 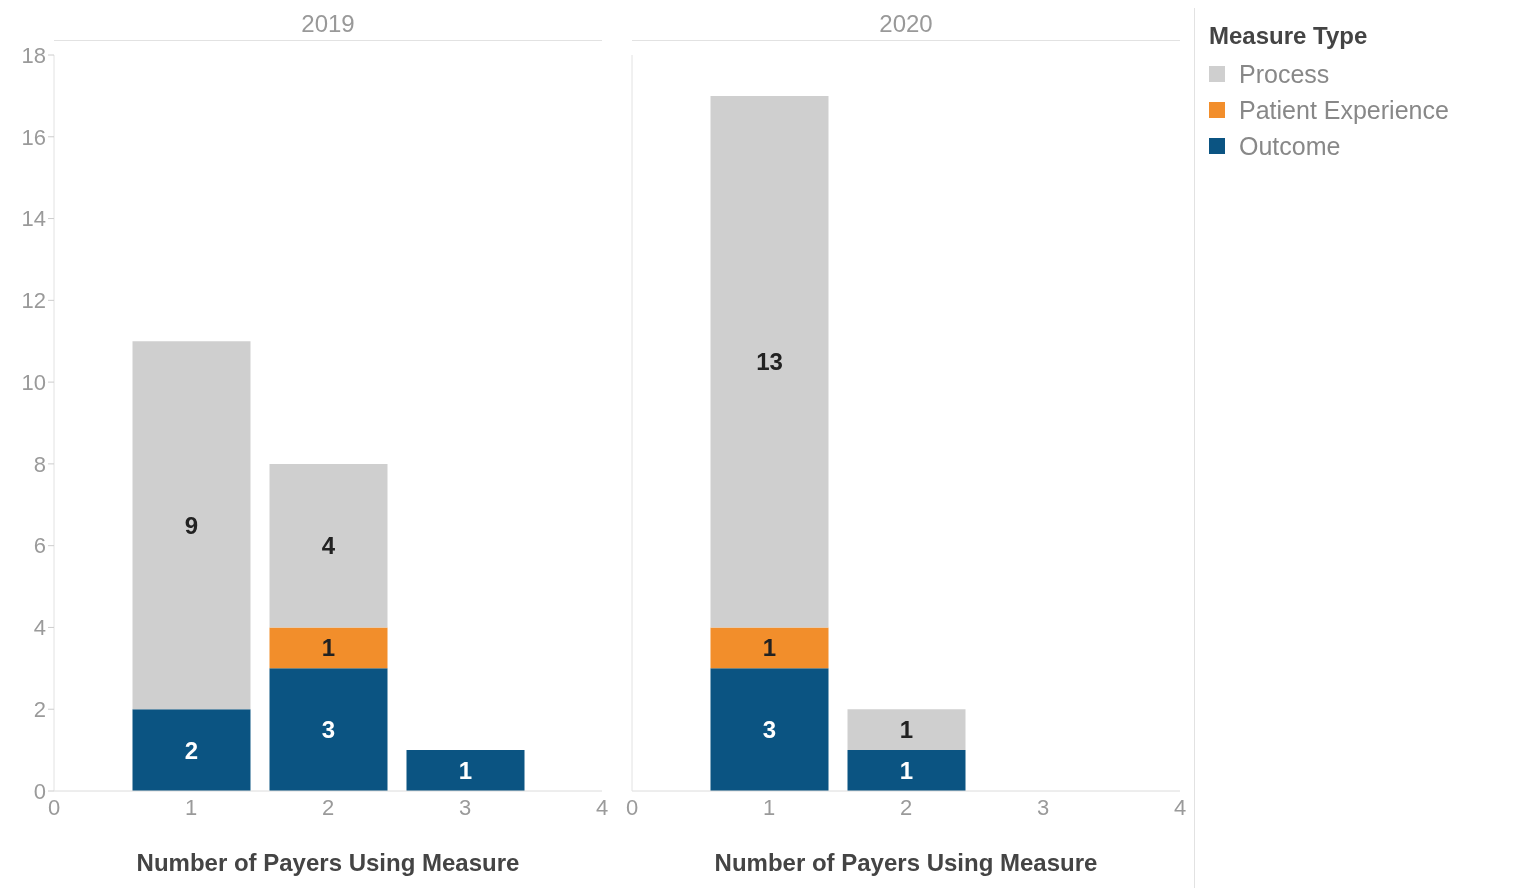 I want to click on y-tick-label: 4, so click(x=39, y=628).